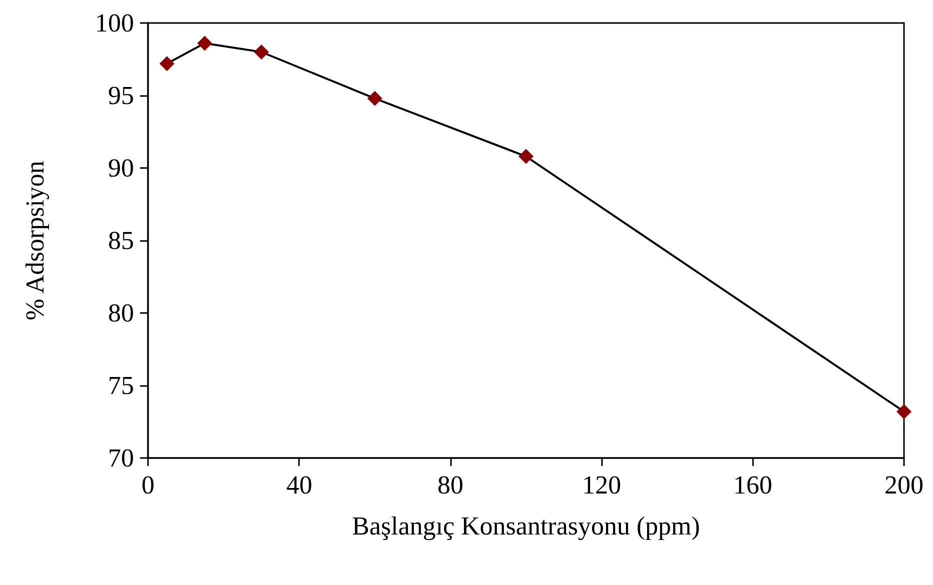 The image size is (933, 585). I want to click on y-tick-label: 85, so click(121, 240).